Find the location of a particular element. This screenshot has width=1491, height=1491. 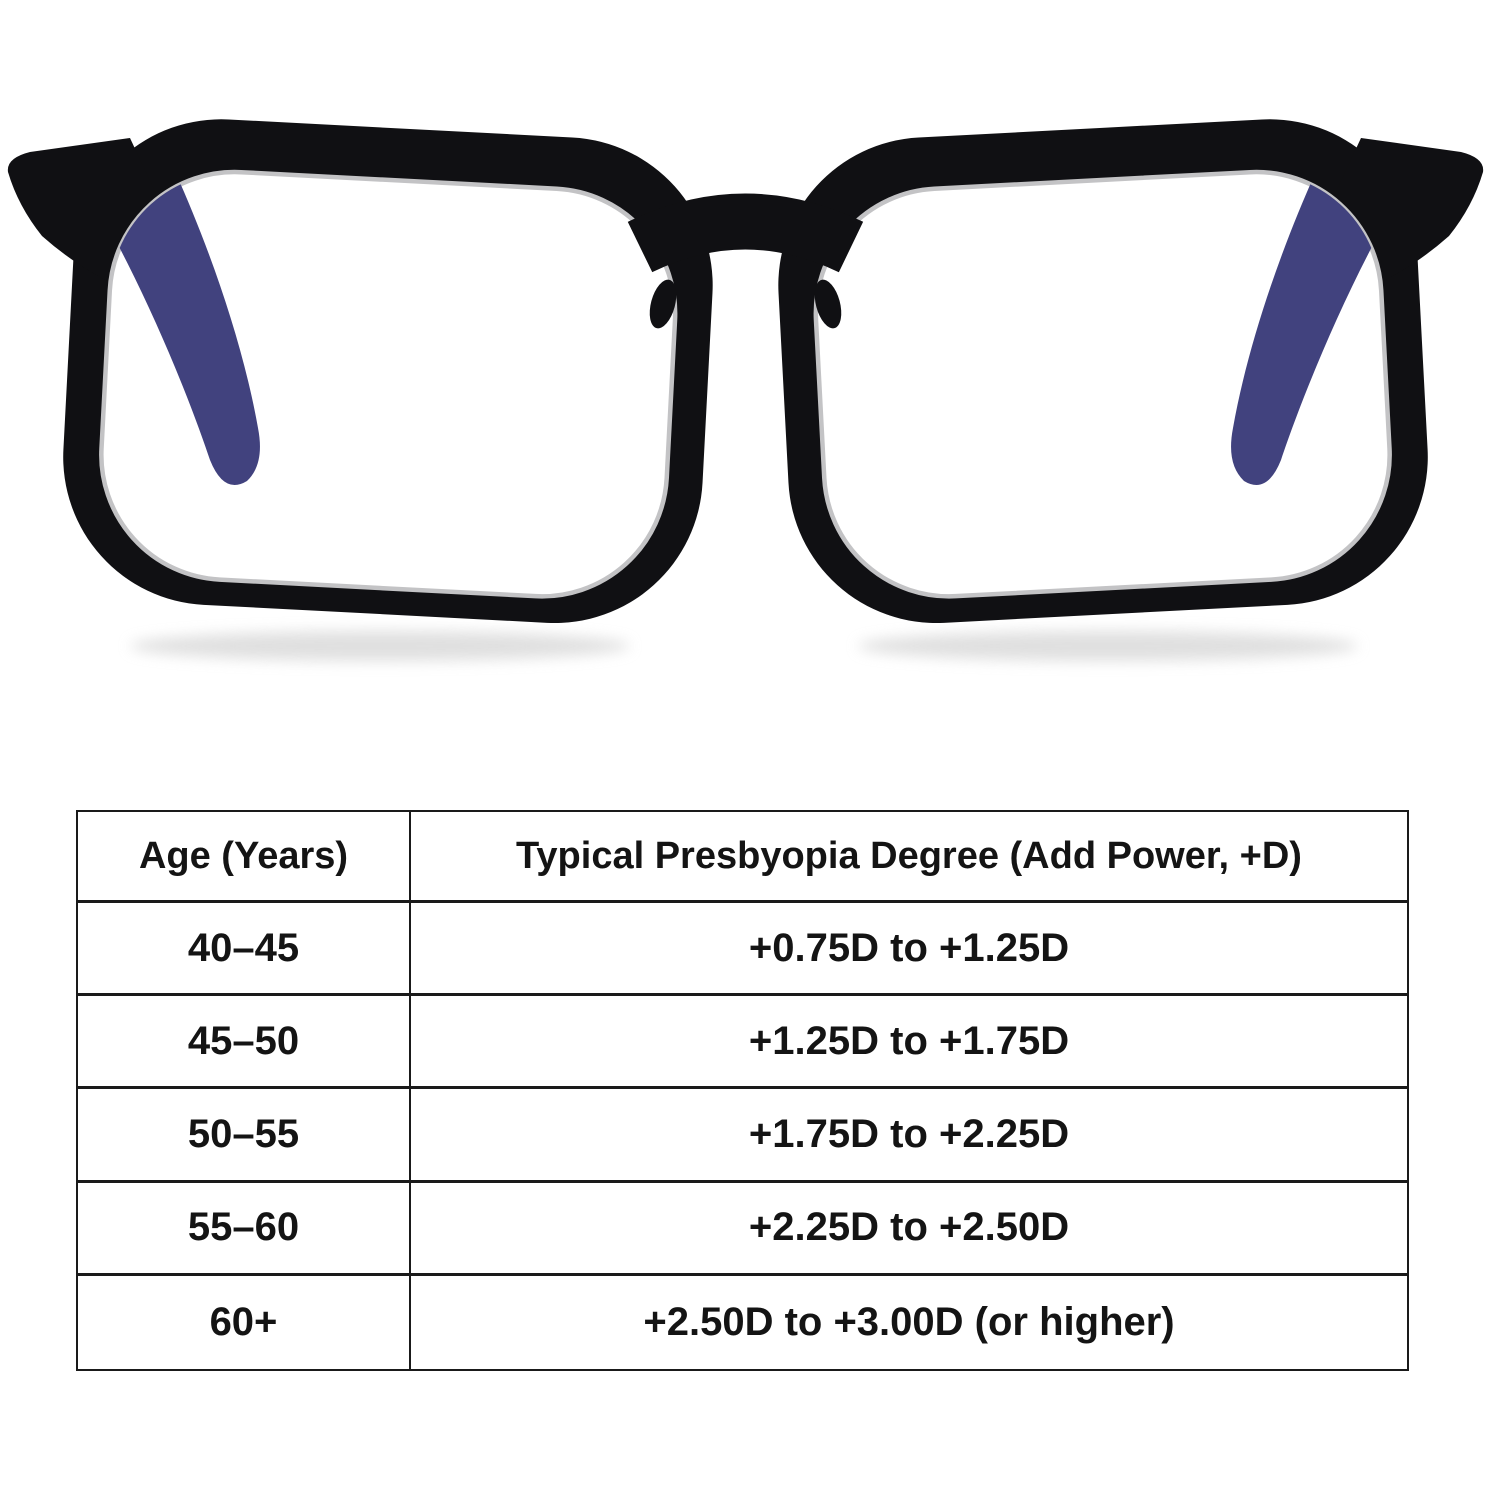

age-cell: 40–45 is located at coordinates (244, 950).